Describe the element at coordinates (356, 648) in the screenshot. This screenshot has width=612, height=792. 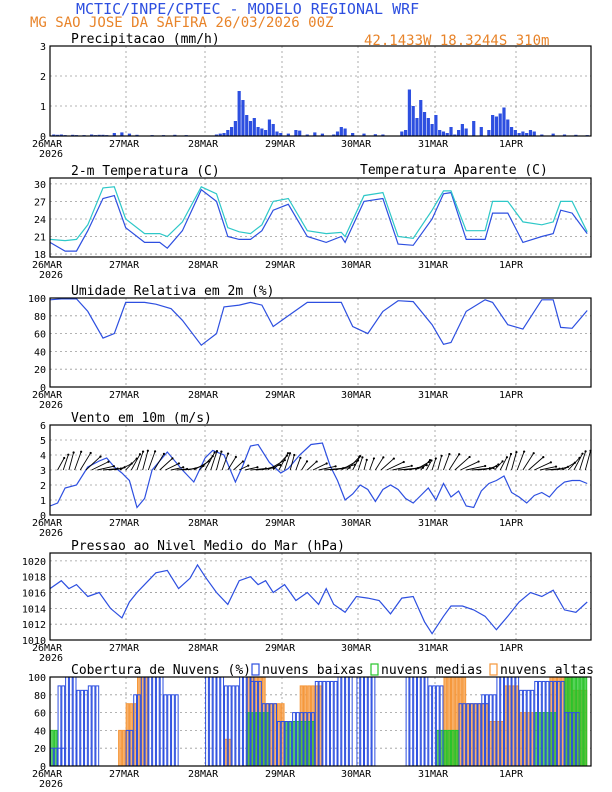
I see `x-tick-label: 30MAR` at that location.